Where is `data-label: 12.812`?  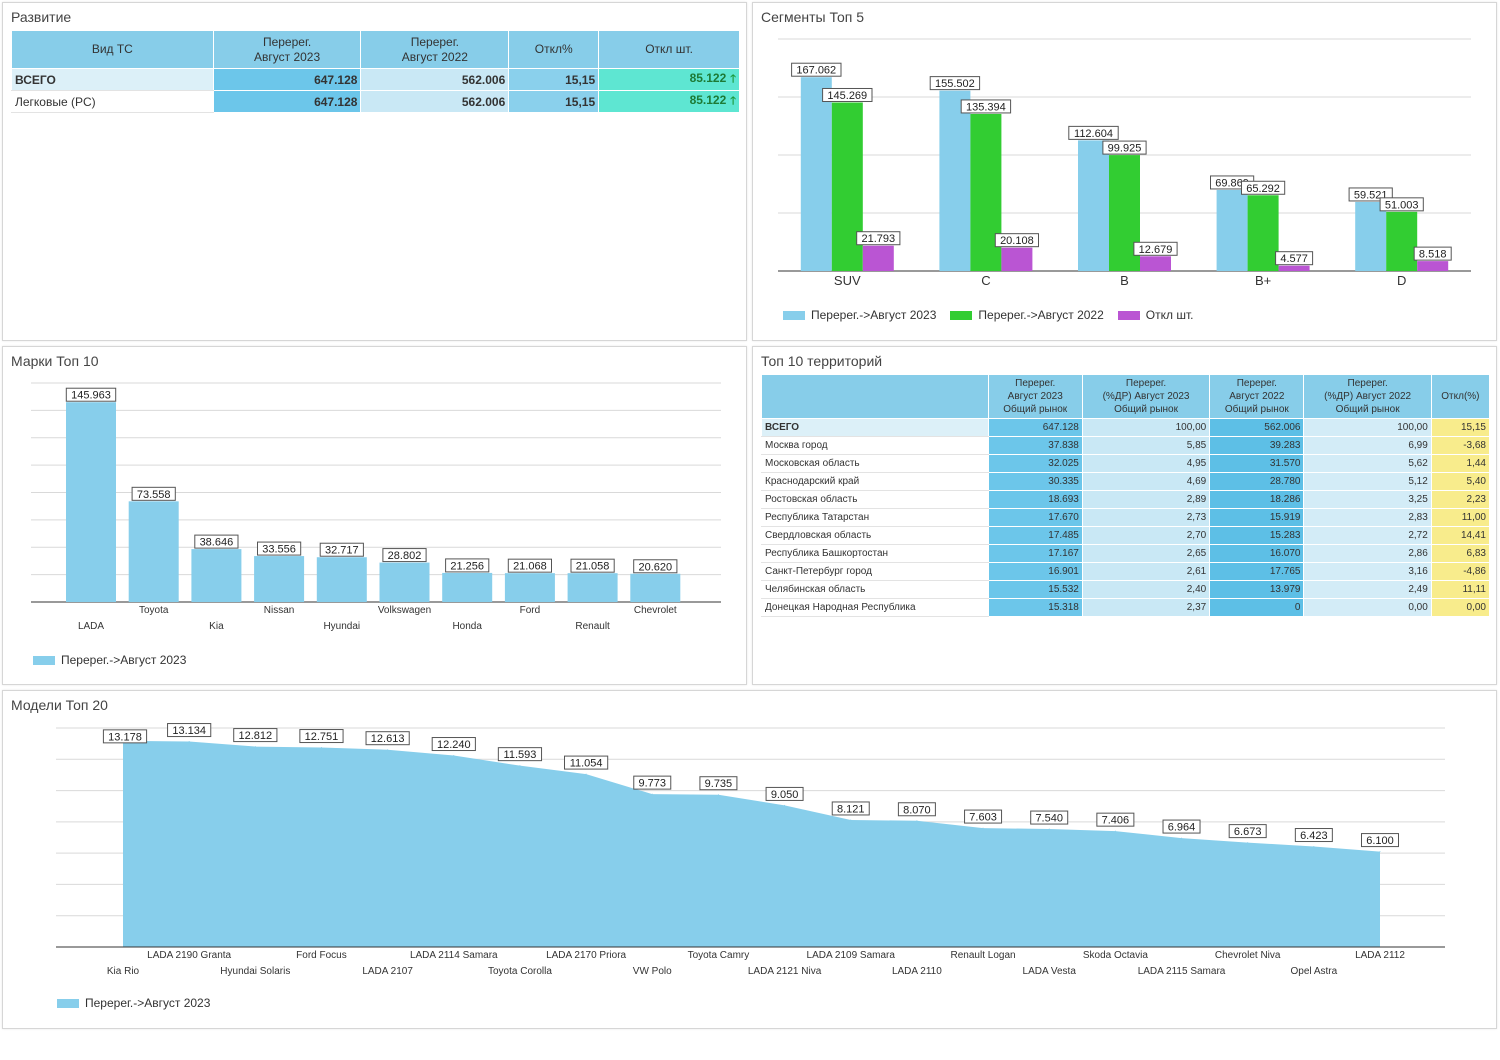
data-label: 12.812 is located at coordinates (255, 735).